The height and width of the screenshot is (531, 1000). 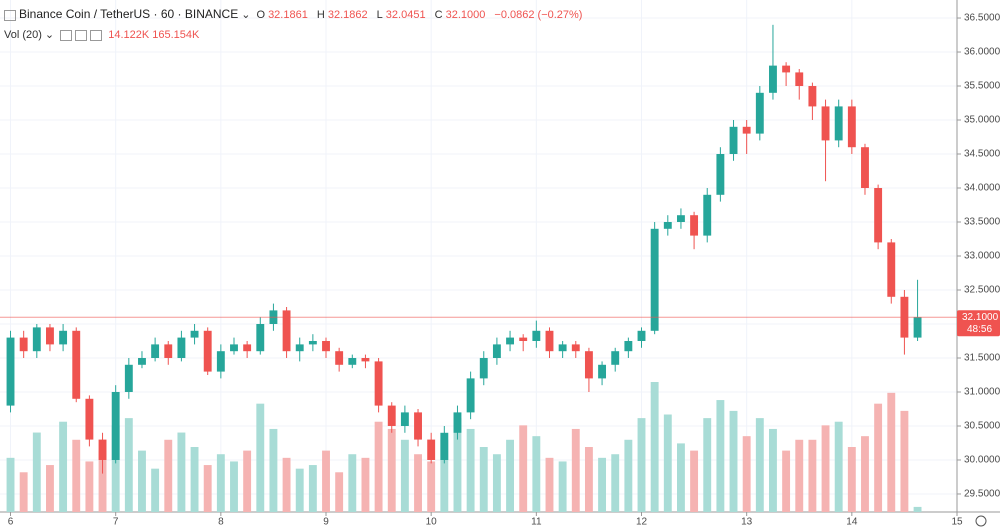 I want to click on symbol: Binance Coin / TetherUS · 60 · BINANCE, so click(x=129, y=14).